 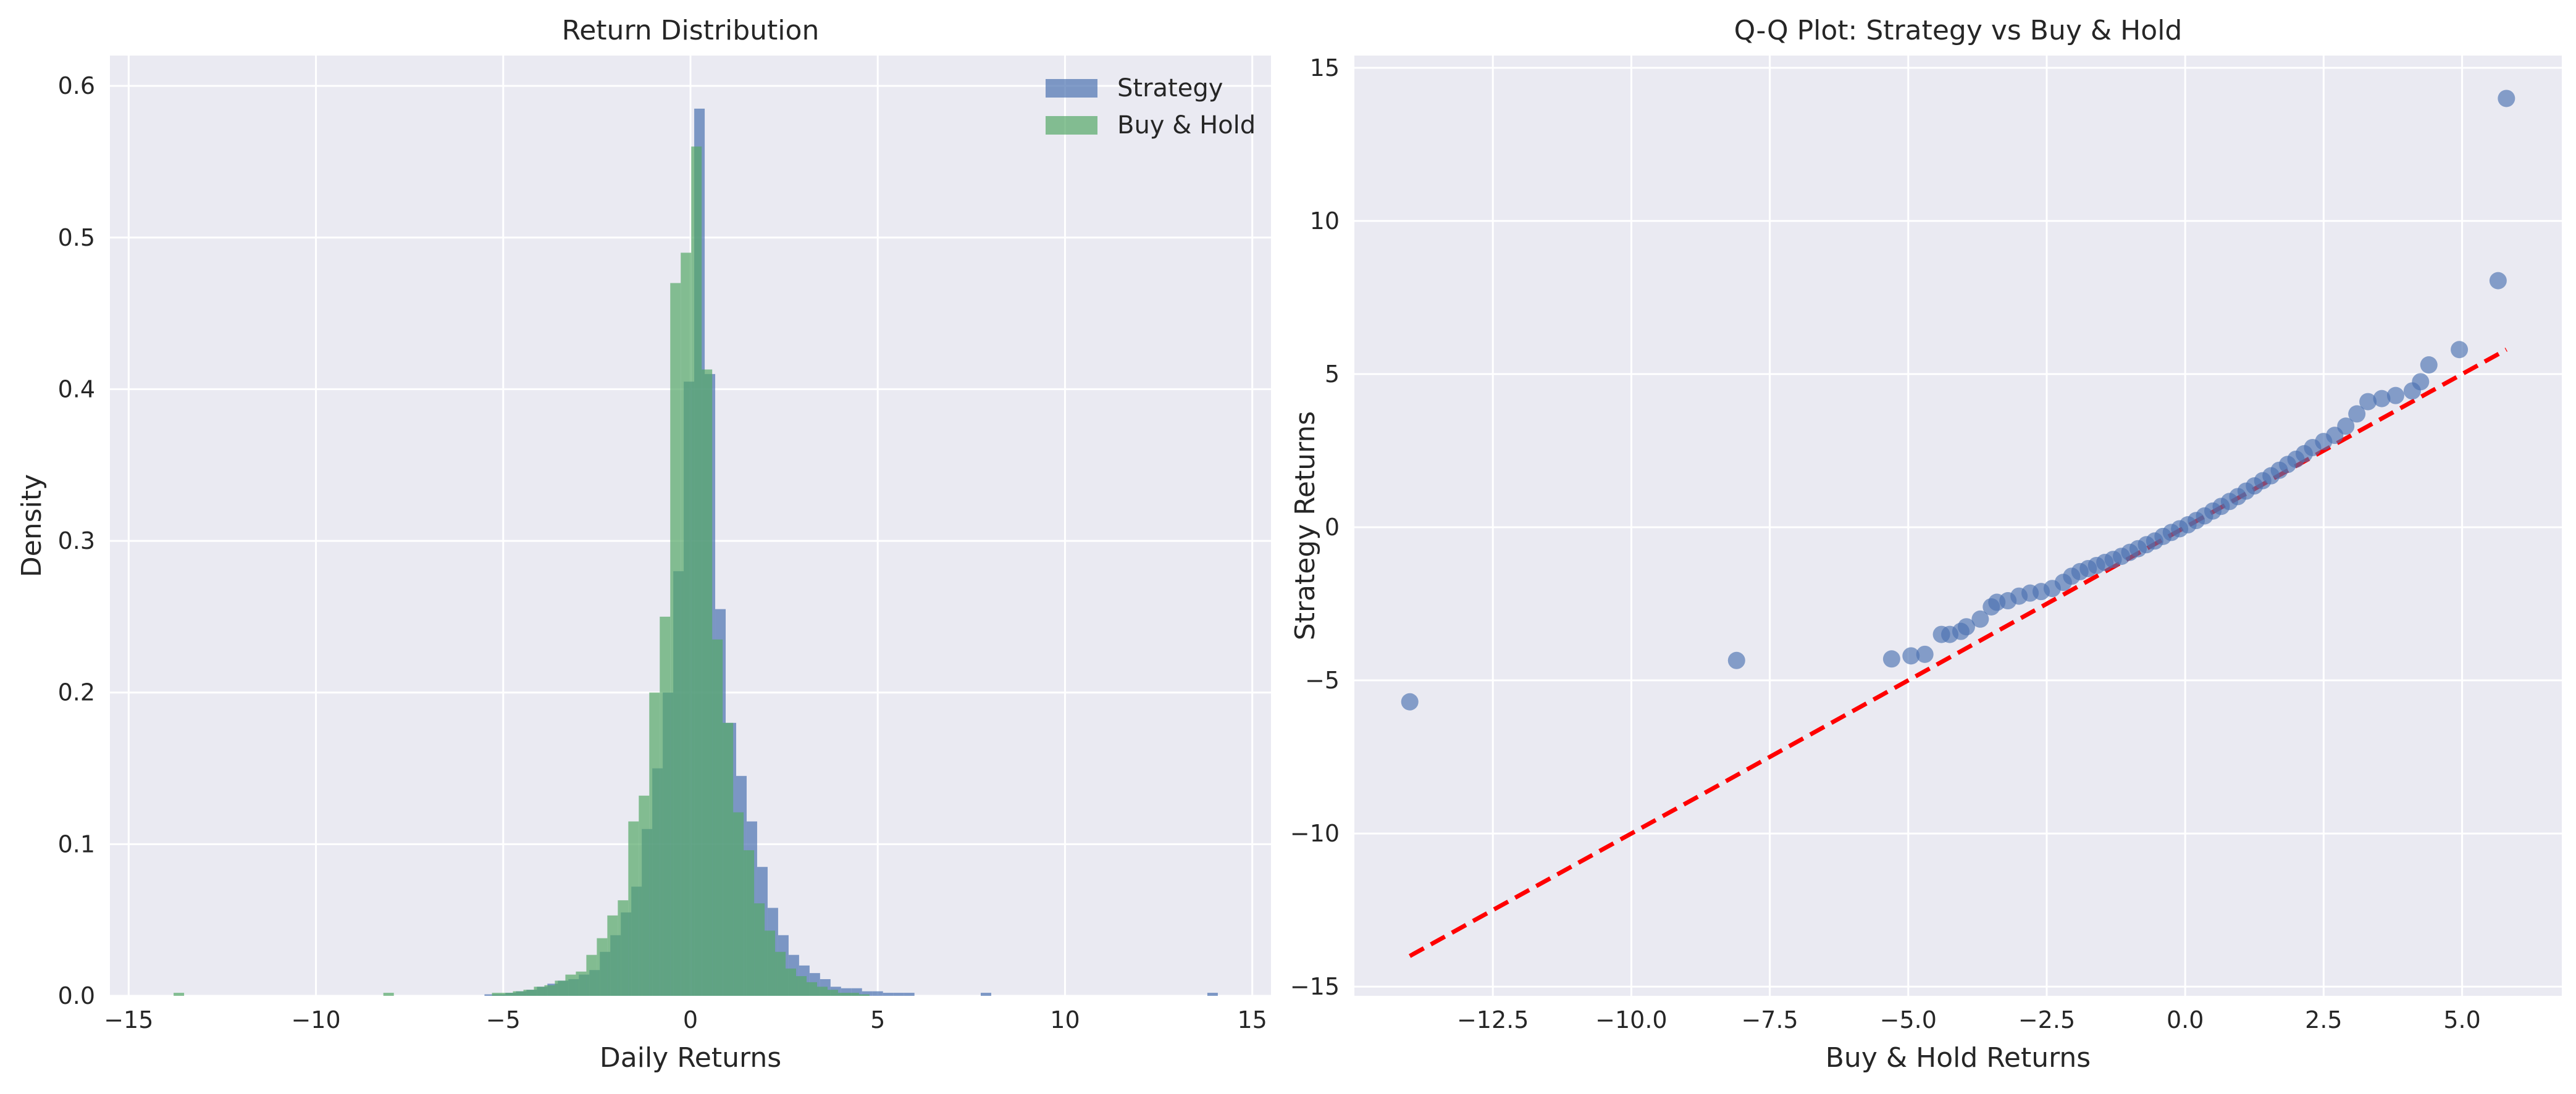 What do you see at coordinates (32, 525) in the screenshot?
I see `histogram-y-label: Density` at bounding box center [32, 525].